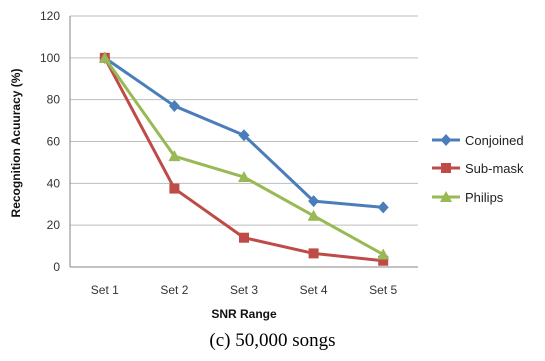  I want to click on x-tick-label: Set 3, so click(244, 290).